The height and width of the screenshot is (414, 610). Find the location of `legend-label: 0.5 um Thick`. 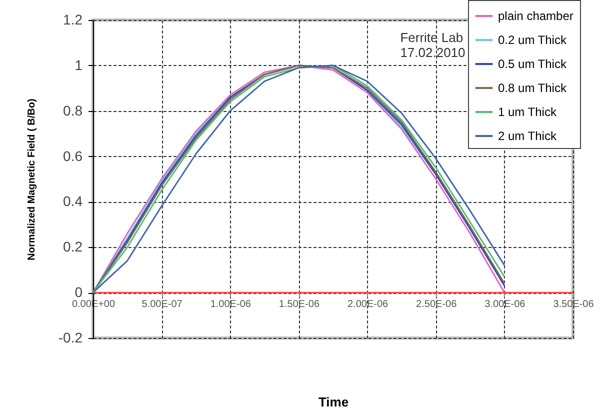

legend-label: 0.5 um Thick is located at coordinates (533, 64).